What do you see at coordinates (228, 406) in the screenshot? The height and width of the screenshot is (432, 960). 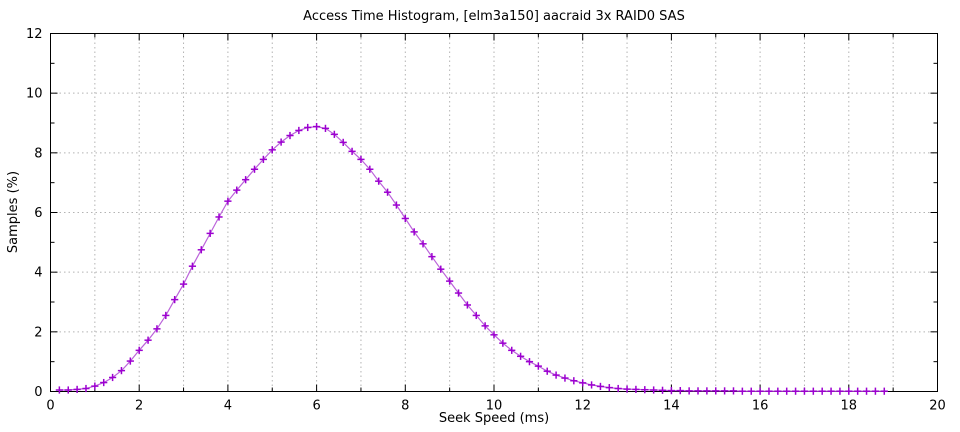 I see `x-tick-label: 4` at bounding box center [228, 406].